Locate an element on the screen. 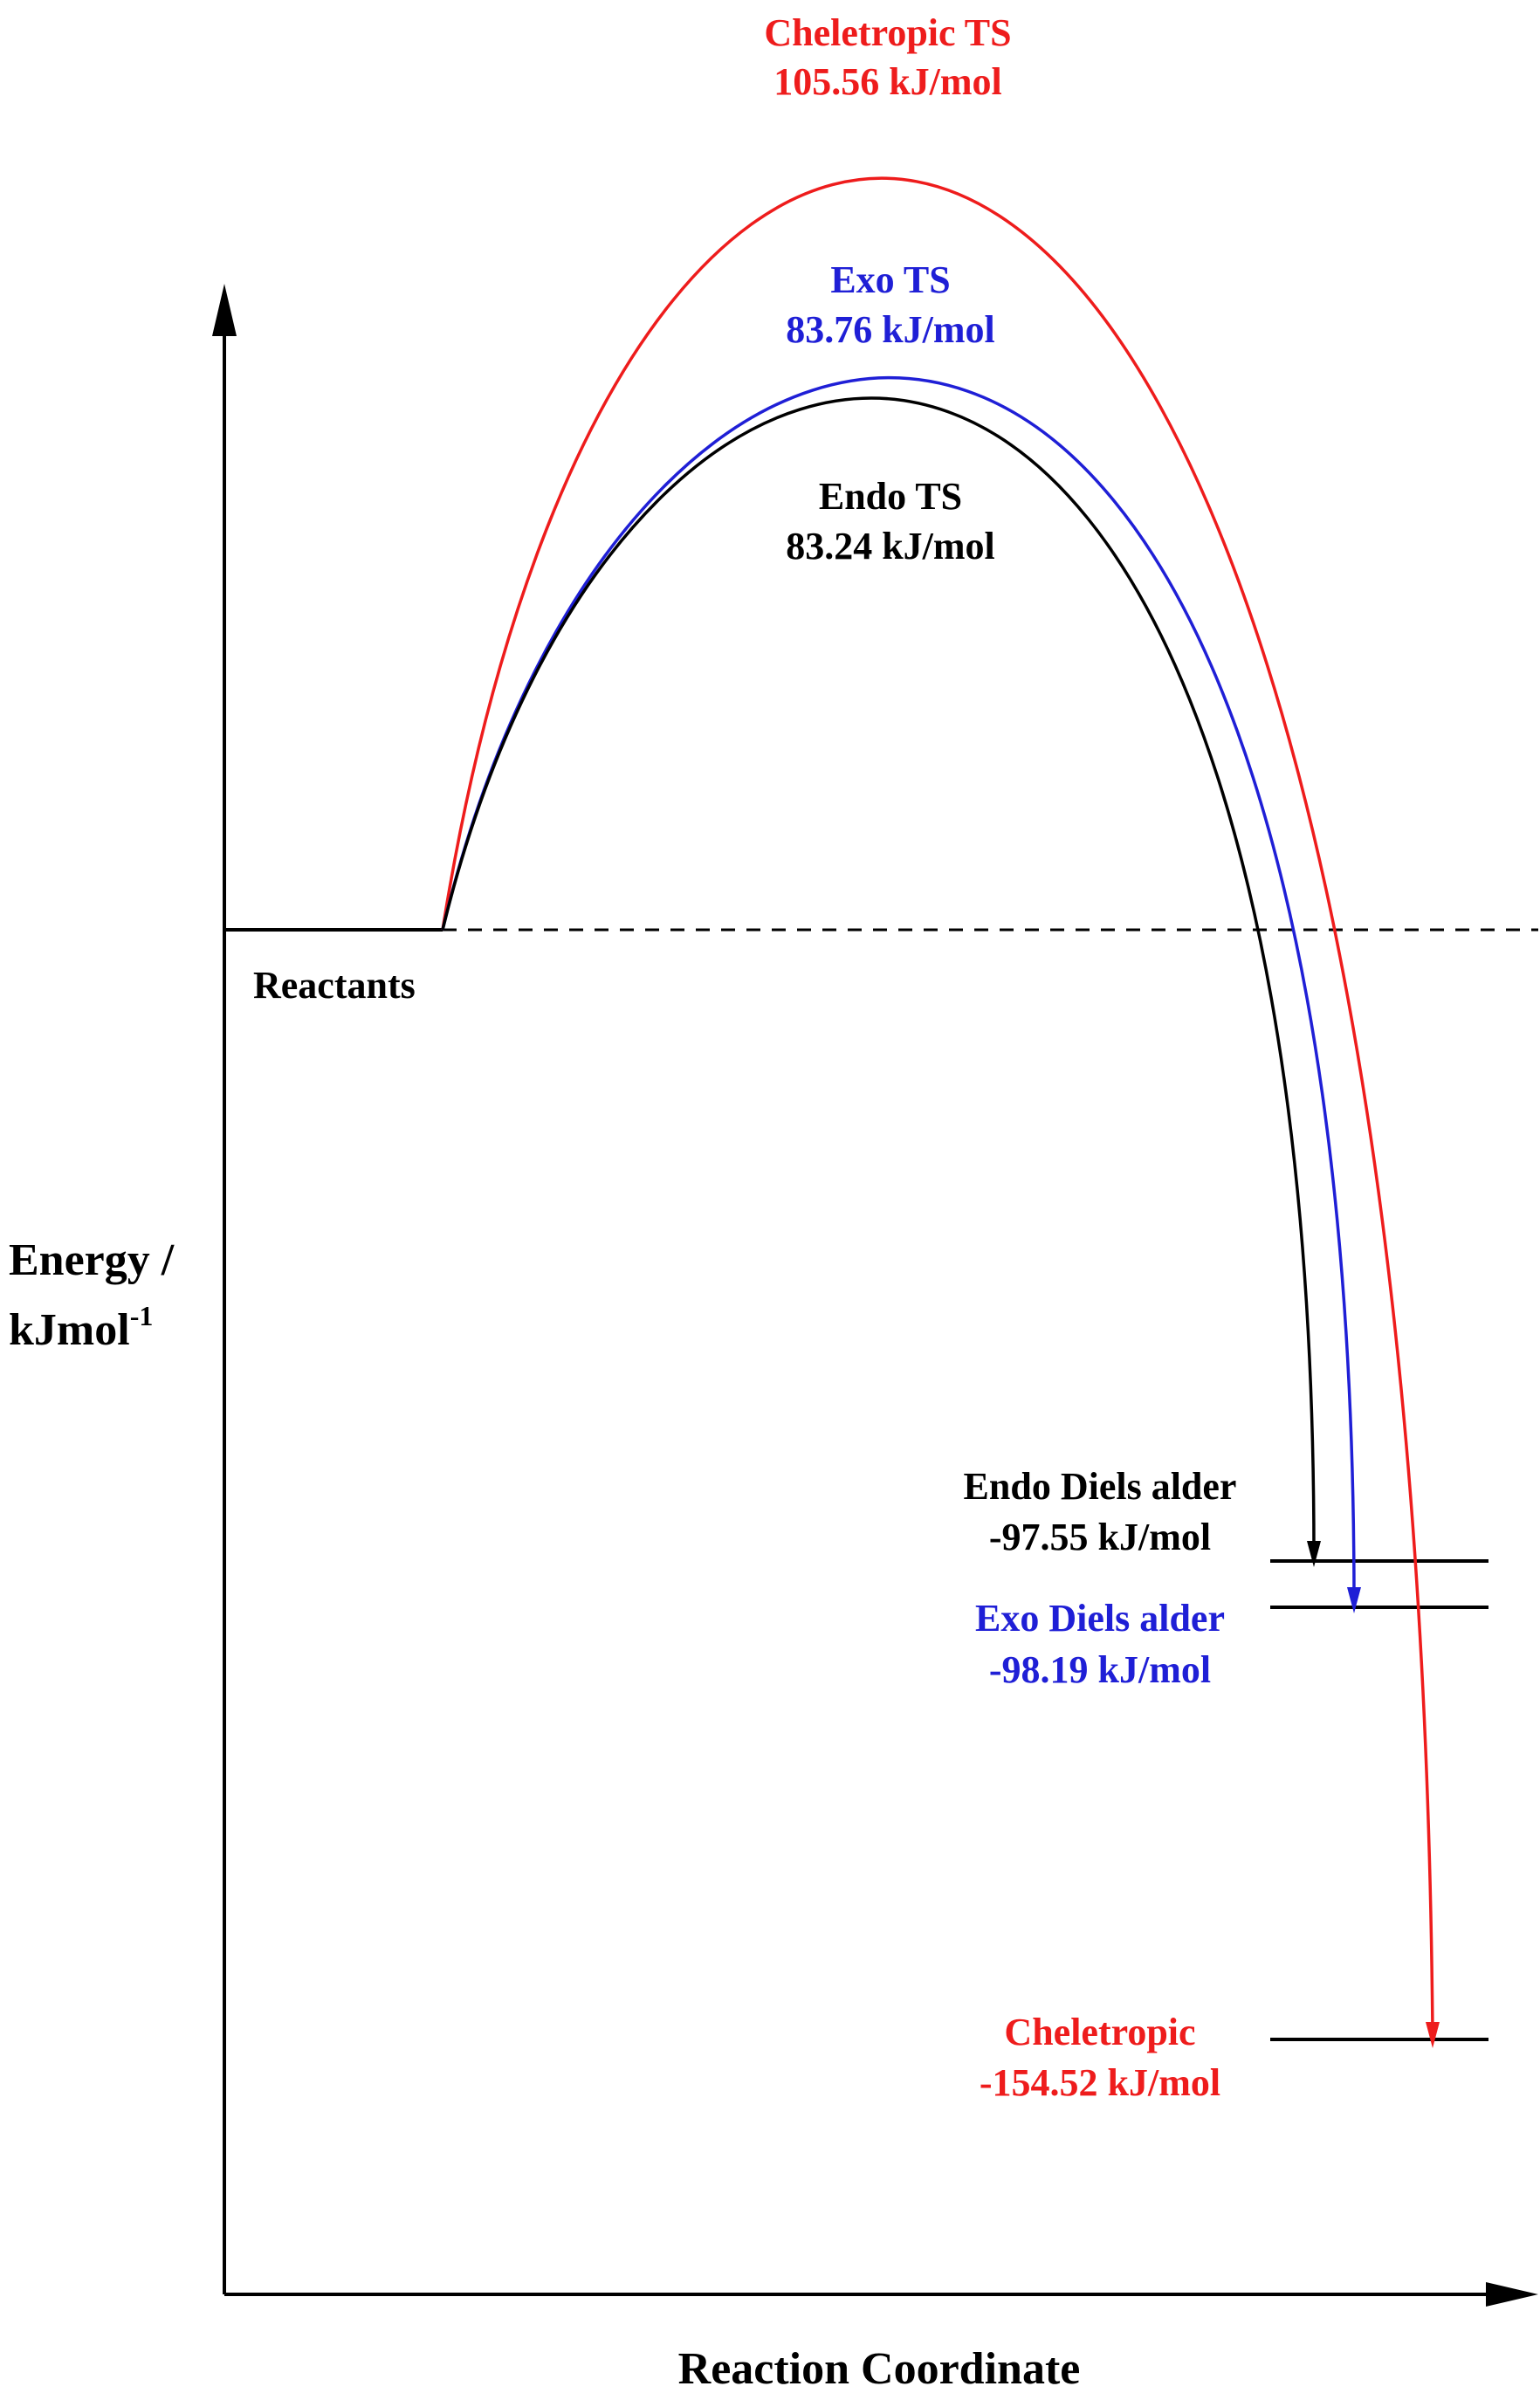  endo-pathway-arrowhead is located at coordinates (1314, 1554).